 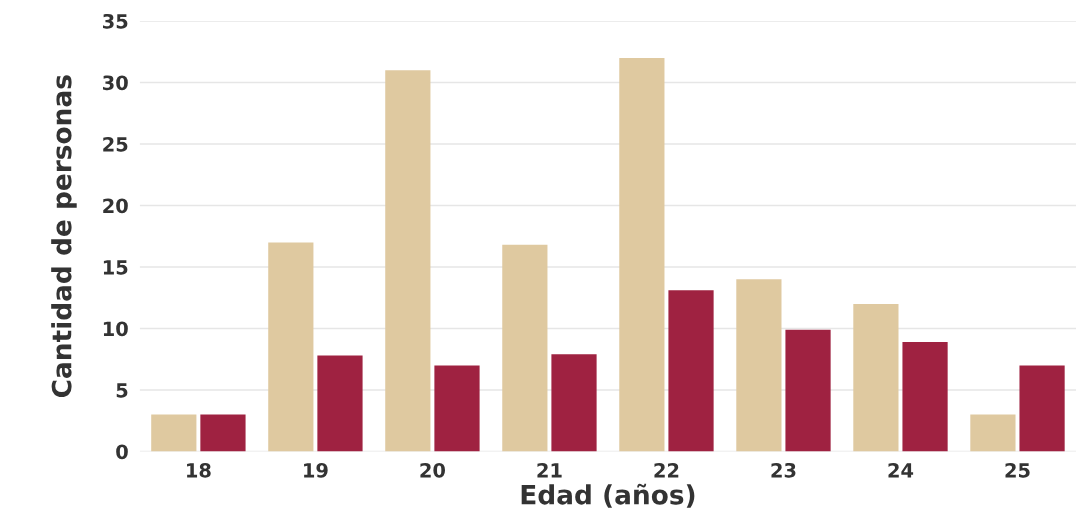 I want to click on x-tick-label: 18, so click(x=199, y=470).